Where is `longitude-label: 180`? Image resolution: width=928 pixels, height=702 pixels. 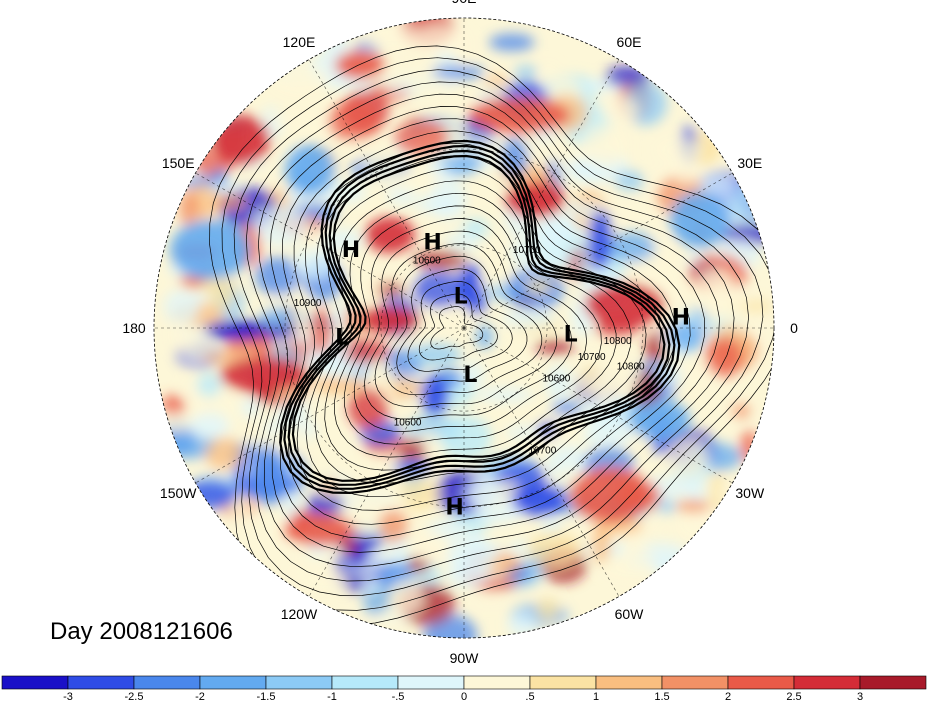
longitude-label: 180 is located at coordinates (134, 328).